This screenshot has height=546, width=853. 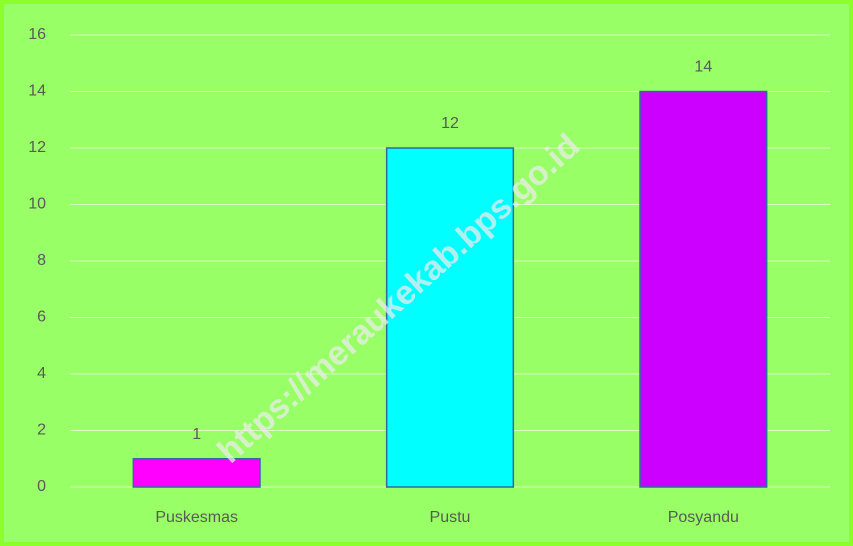 I want to click on data-label: 1, so click(x=196, y=434).